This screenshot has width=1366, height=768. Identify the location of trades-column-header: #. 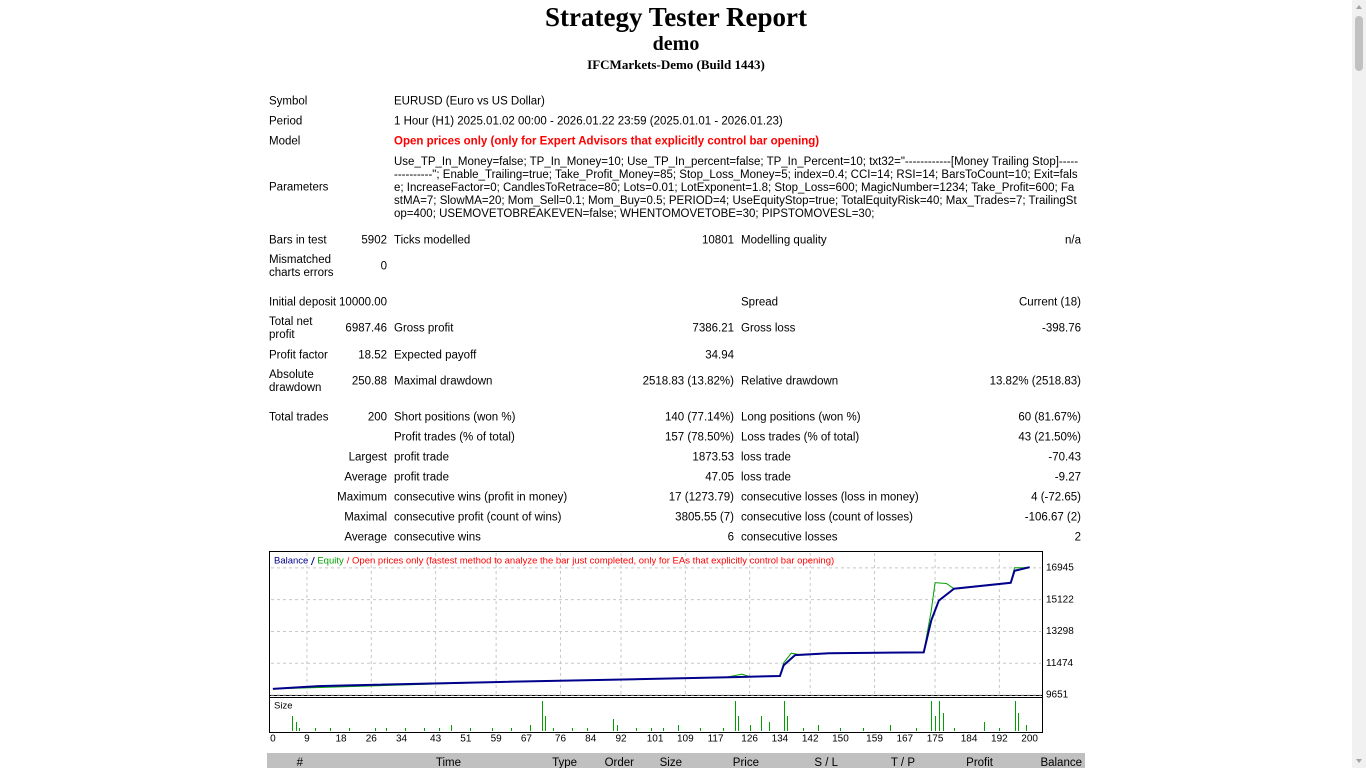
(300, 762).